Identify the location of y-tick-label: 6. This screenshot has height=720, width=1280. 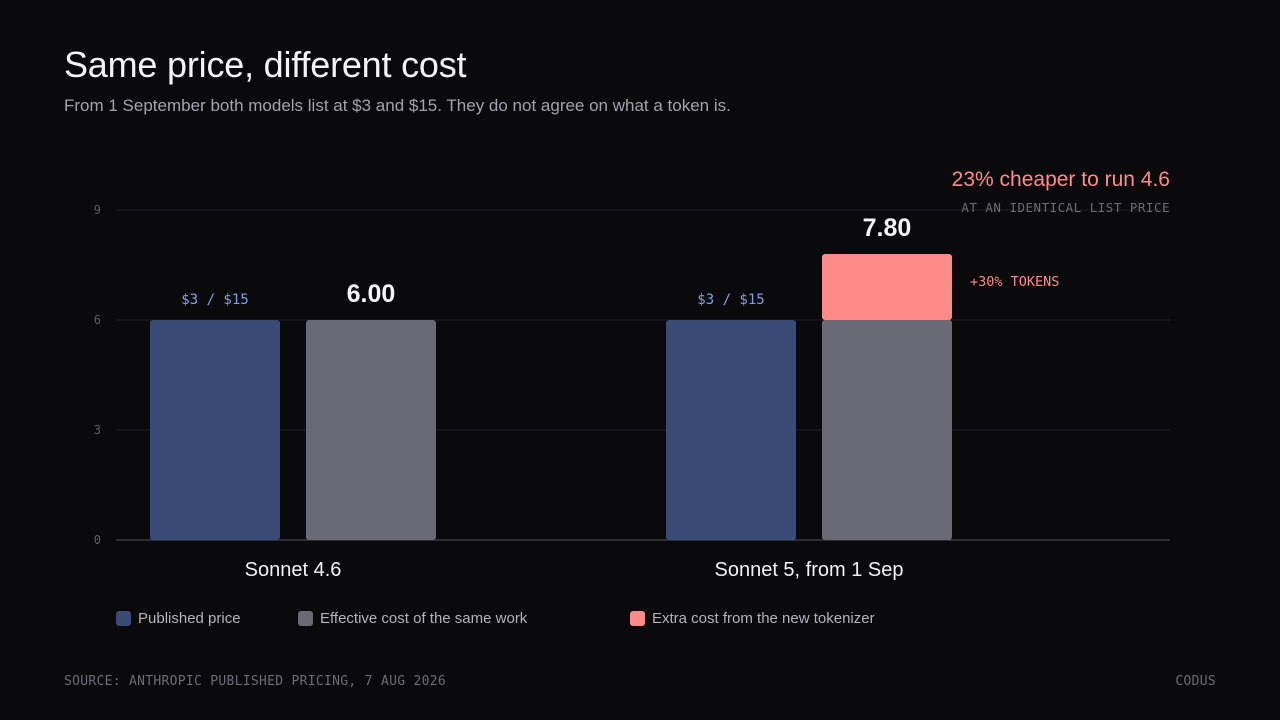
(97, 320).